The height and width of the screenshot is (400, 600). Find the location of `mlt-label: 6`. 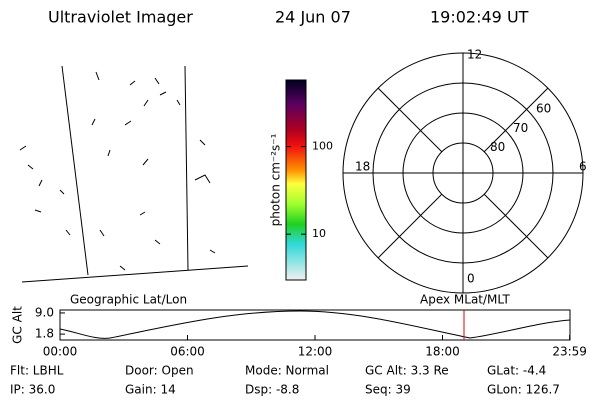

mlt-label: 6 is located at coordinates (583, 167).